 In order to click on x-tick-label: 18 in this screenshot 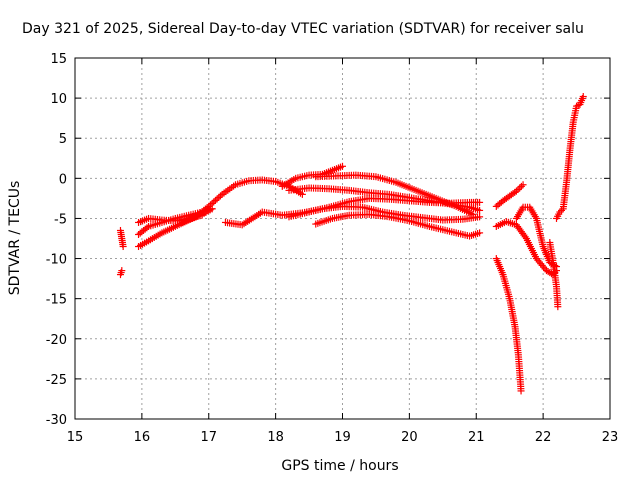, I will do `click(275, 437)`.